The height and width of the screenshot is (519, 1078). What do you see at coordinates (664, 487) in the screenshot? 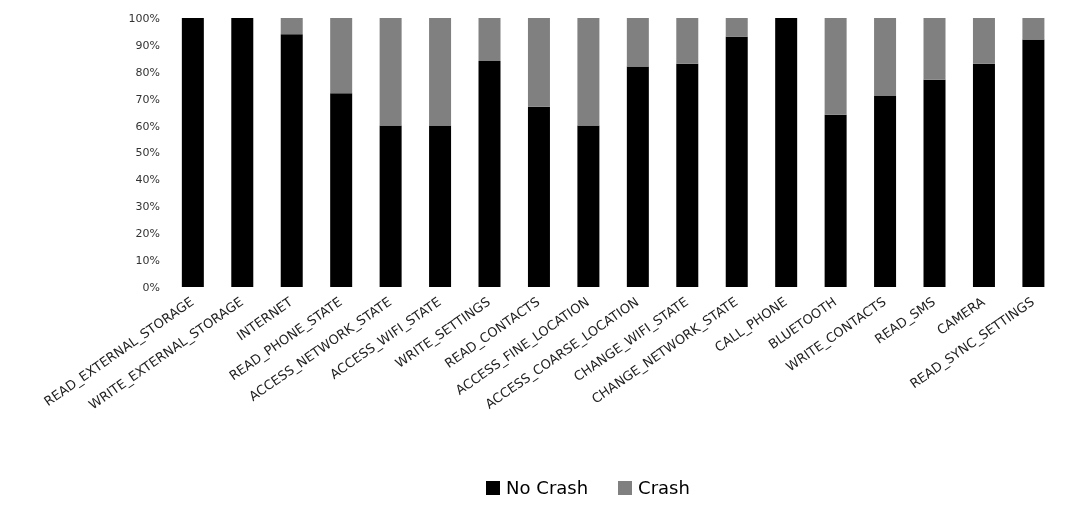
I see `legend-label: Crash` at bounding box center [664, 487].